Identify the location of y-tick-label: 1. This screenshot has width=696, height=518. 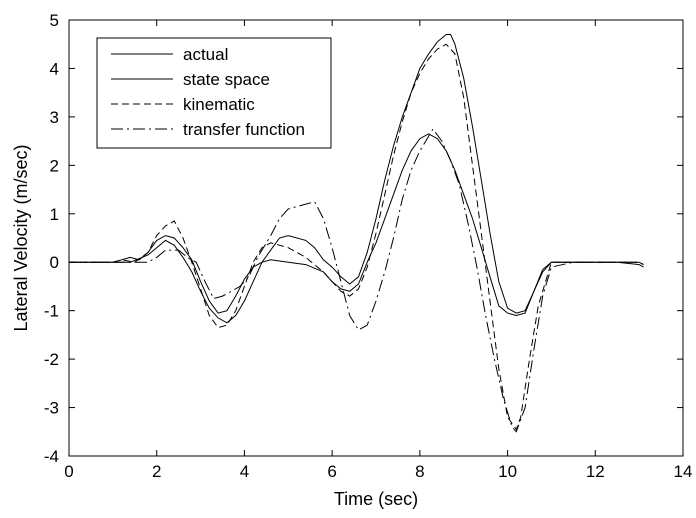
(54, 214).